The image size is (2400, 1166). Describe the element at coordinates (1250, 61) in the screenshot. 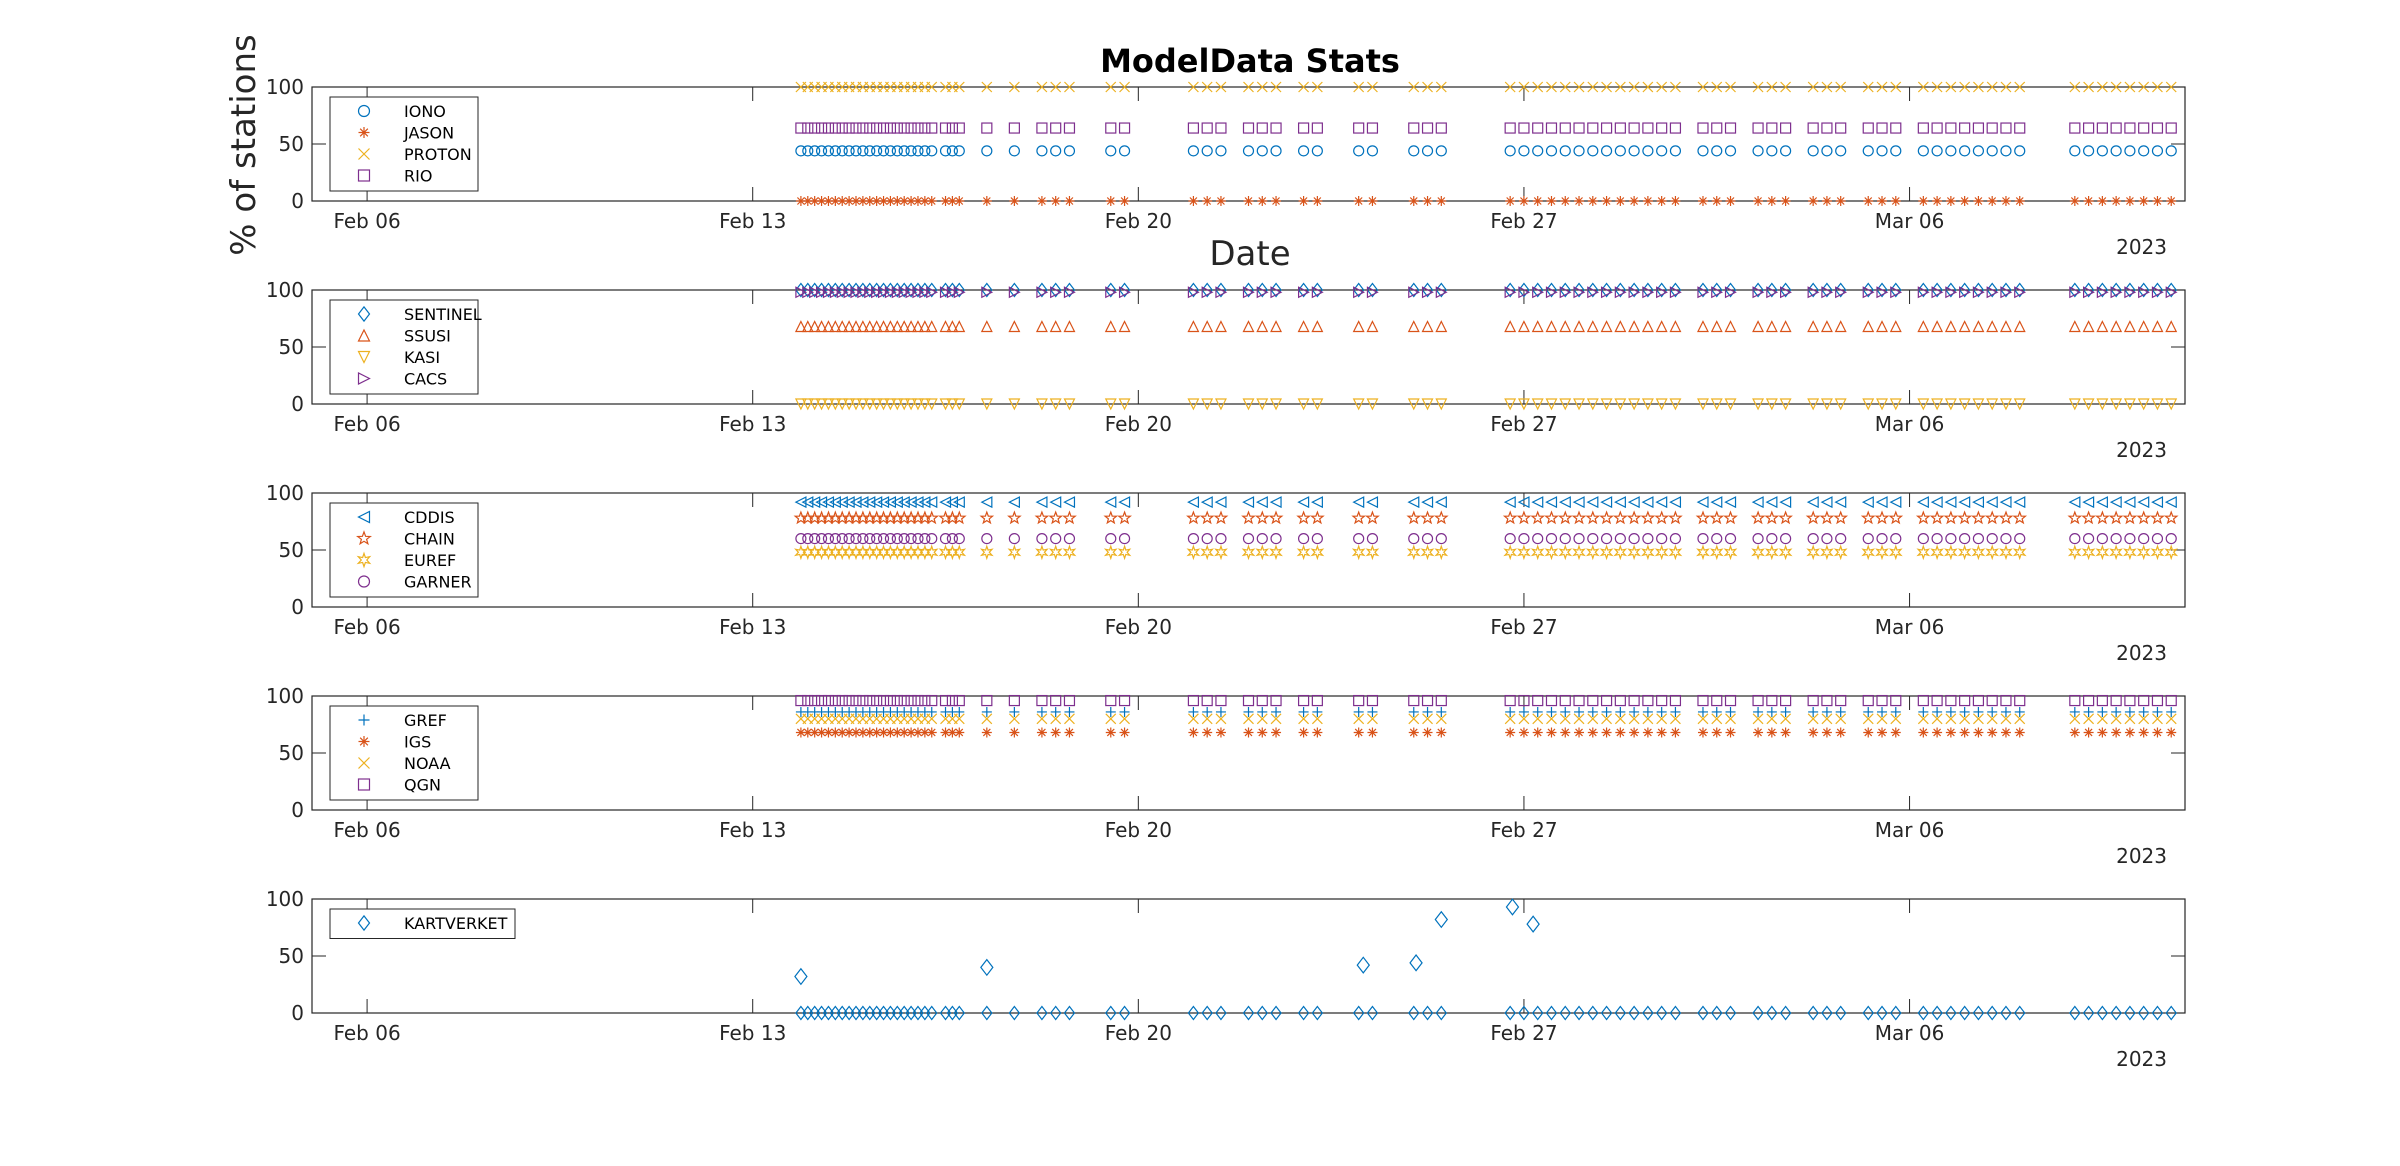

I see `figure-title: ModelData Stats` at that location.